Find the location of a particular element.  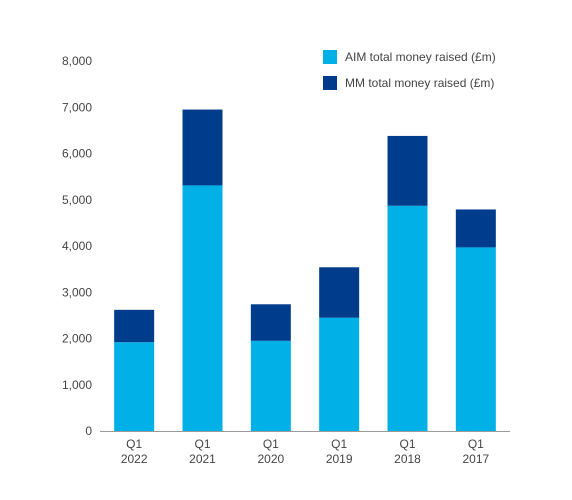

y-tick-label: 4,000 is located at coordinates (77, 246).